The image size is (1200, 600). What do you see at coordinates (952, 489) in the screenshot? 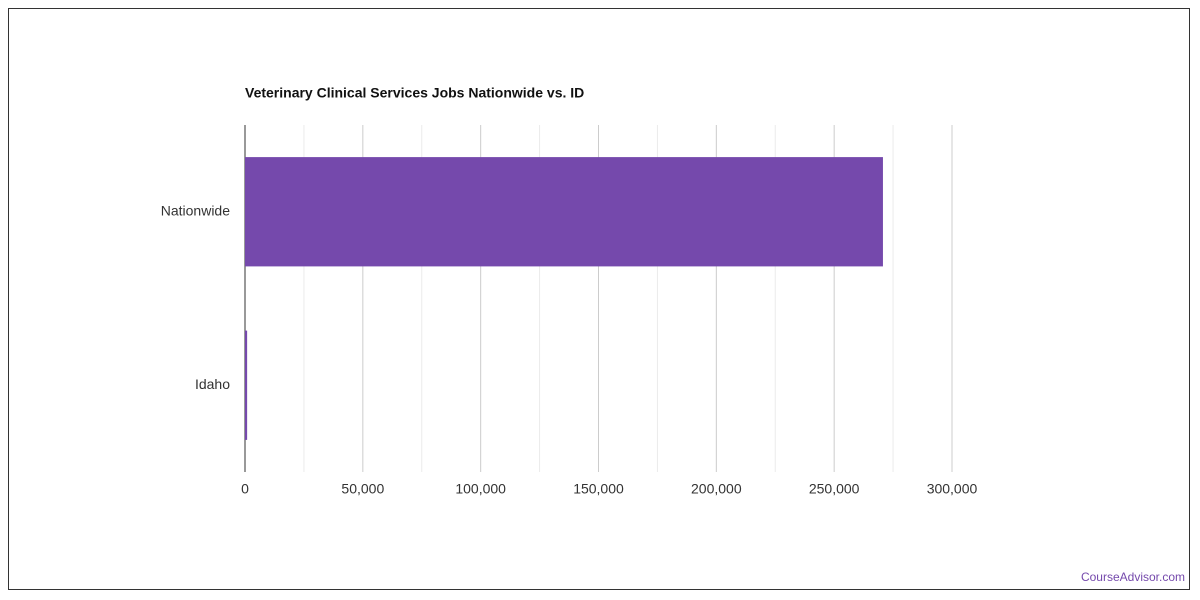
I see `x-tick-label: 300,000` at bounding box center [952, 489].